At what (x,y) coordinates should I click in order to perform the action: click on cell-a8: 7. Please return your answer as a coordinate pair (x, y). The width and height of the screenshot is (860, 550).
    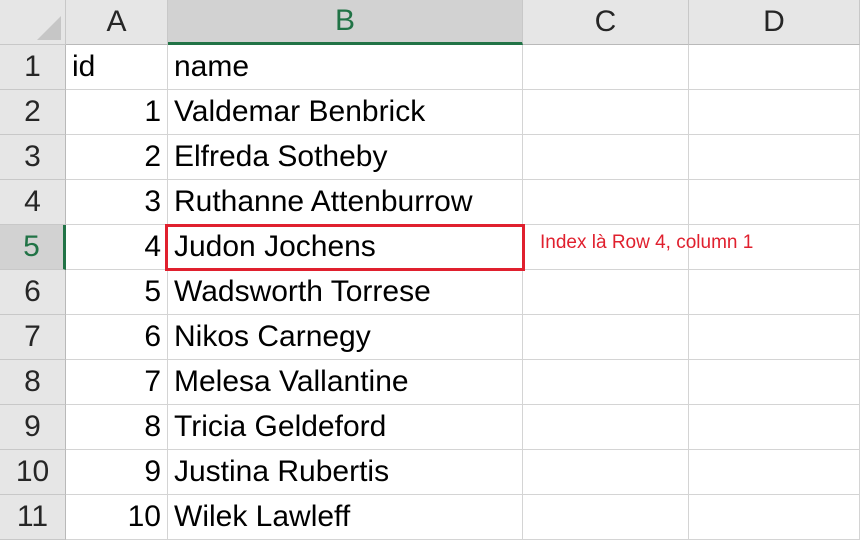
    Looking at the image, I should click on (117, 382).